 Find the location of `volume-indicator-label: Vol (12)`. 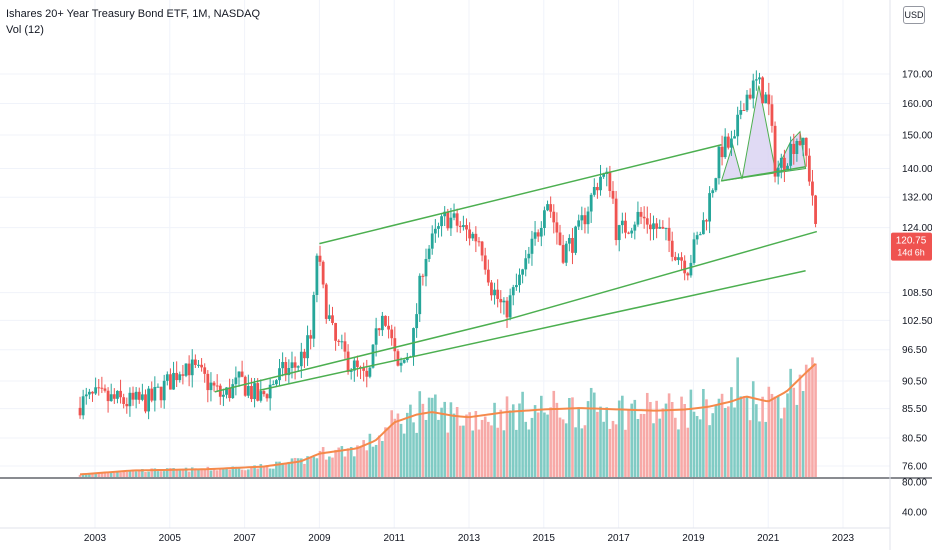

volume-indicator-label: Vol (12) is located at coordinates (25, 30).